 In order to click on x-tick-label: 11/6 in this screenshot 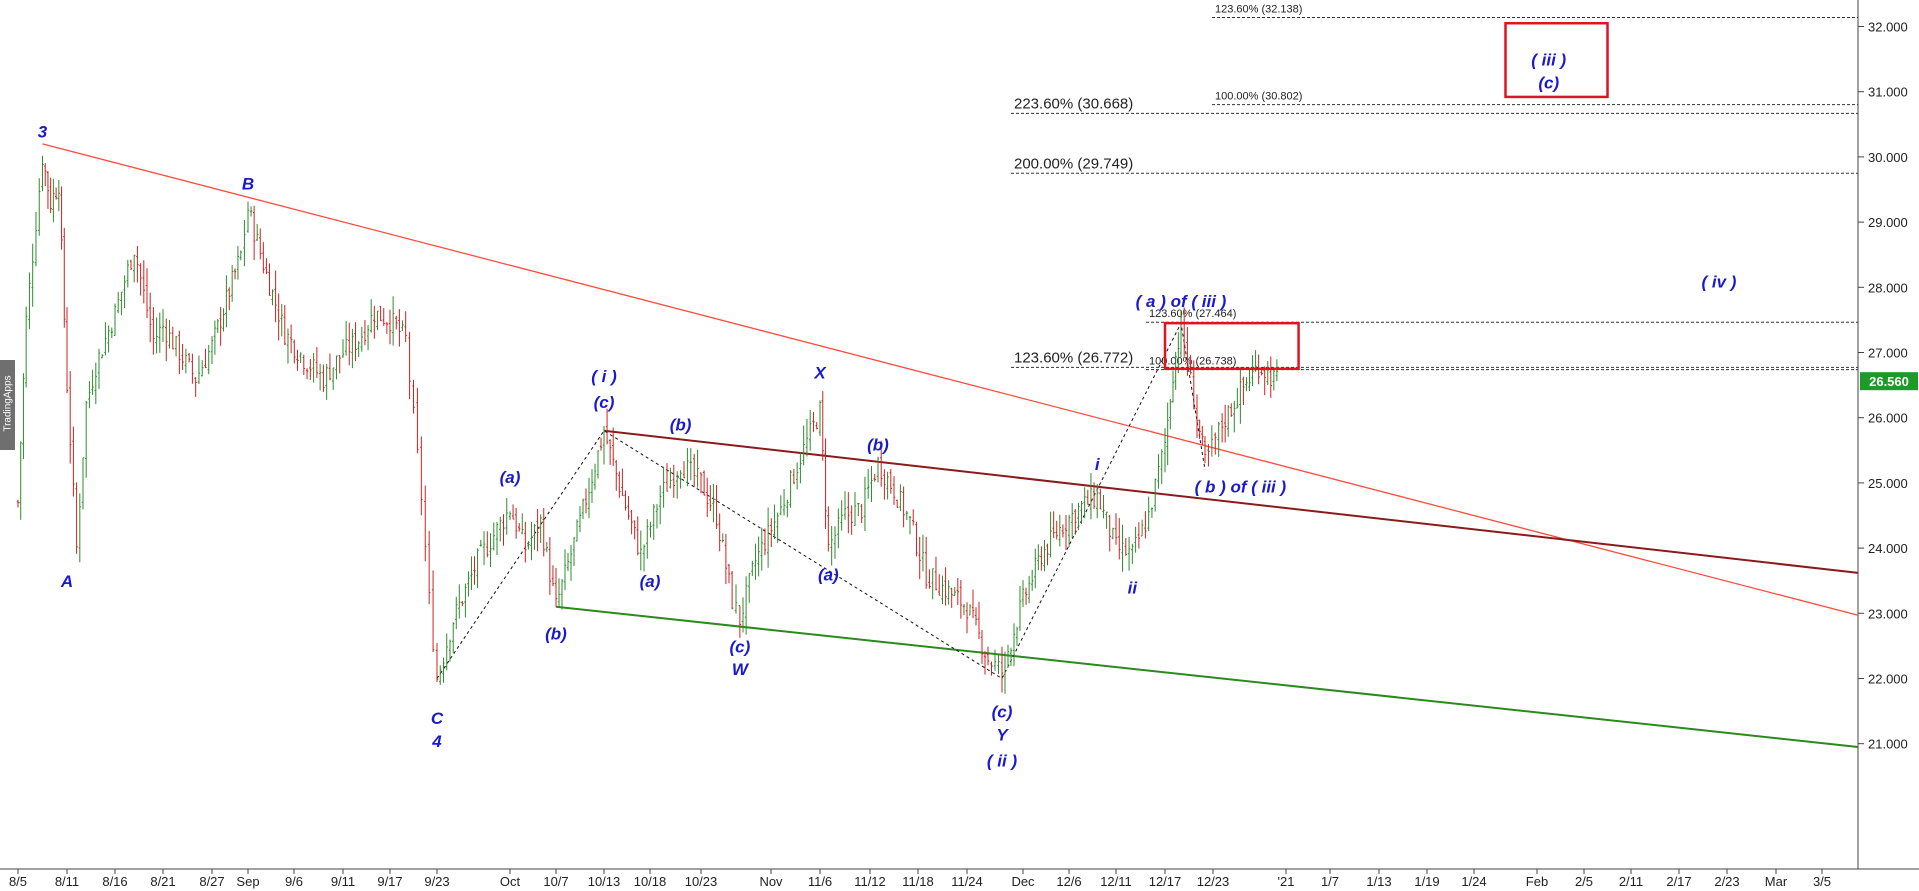, I will do `click(820, 881)`.